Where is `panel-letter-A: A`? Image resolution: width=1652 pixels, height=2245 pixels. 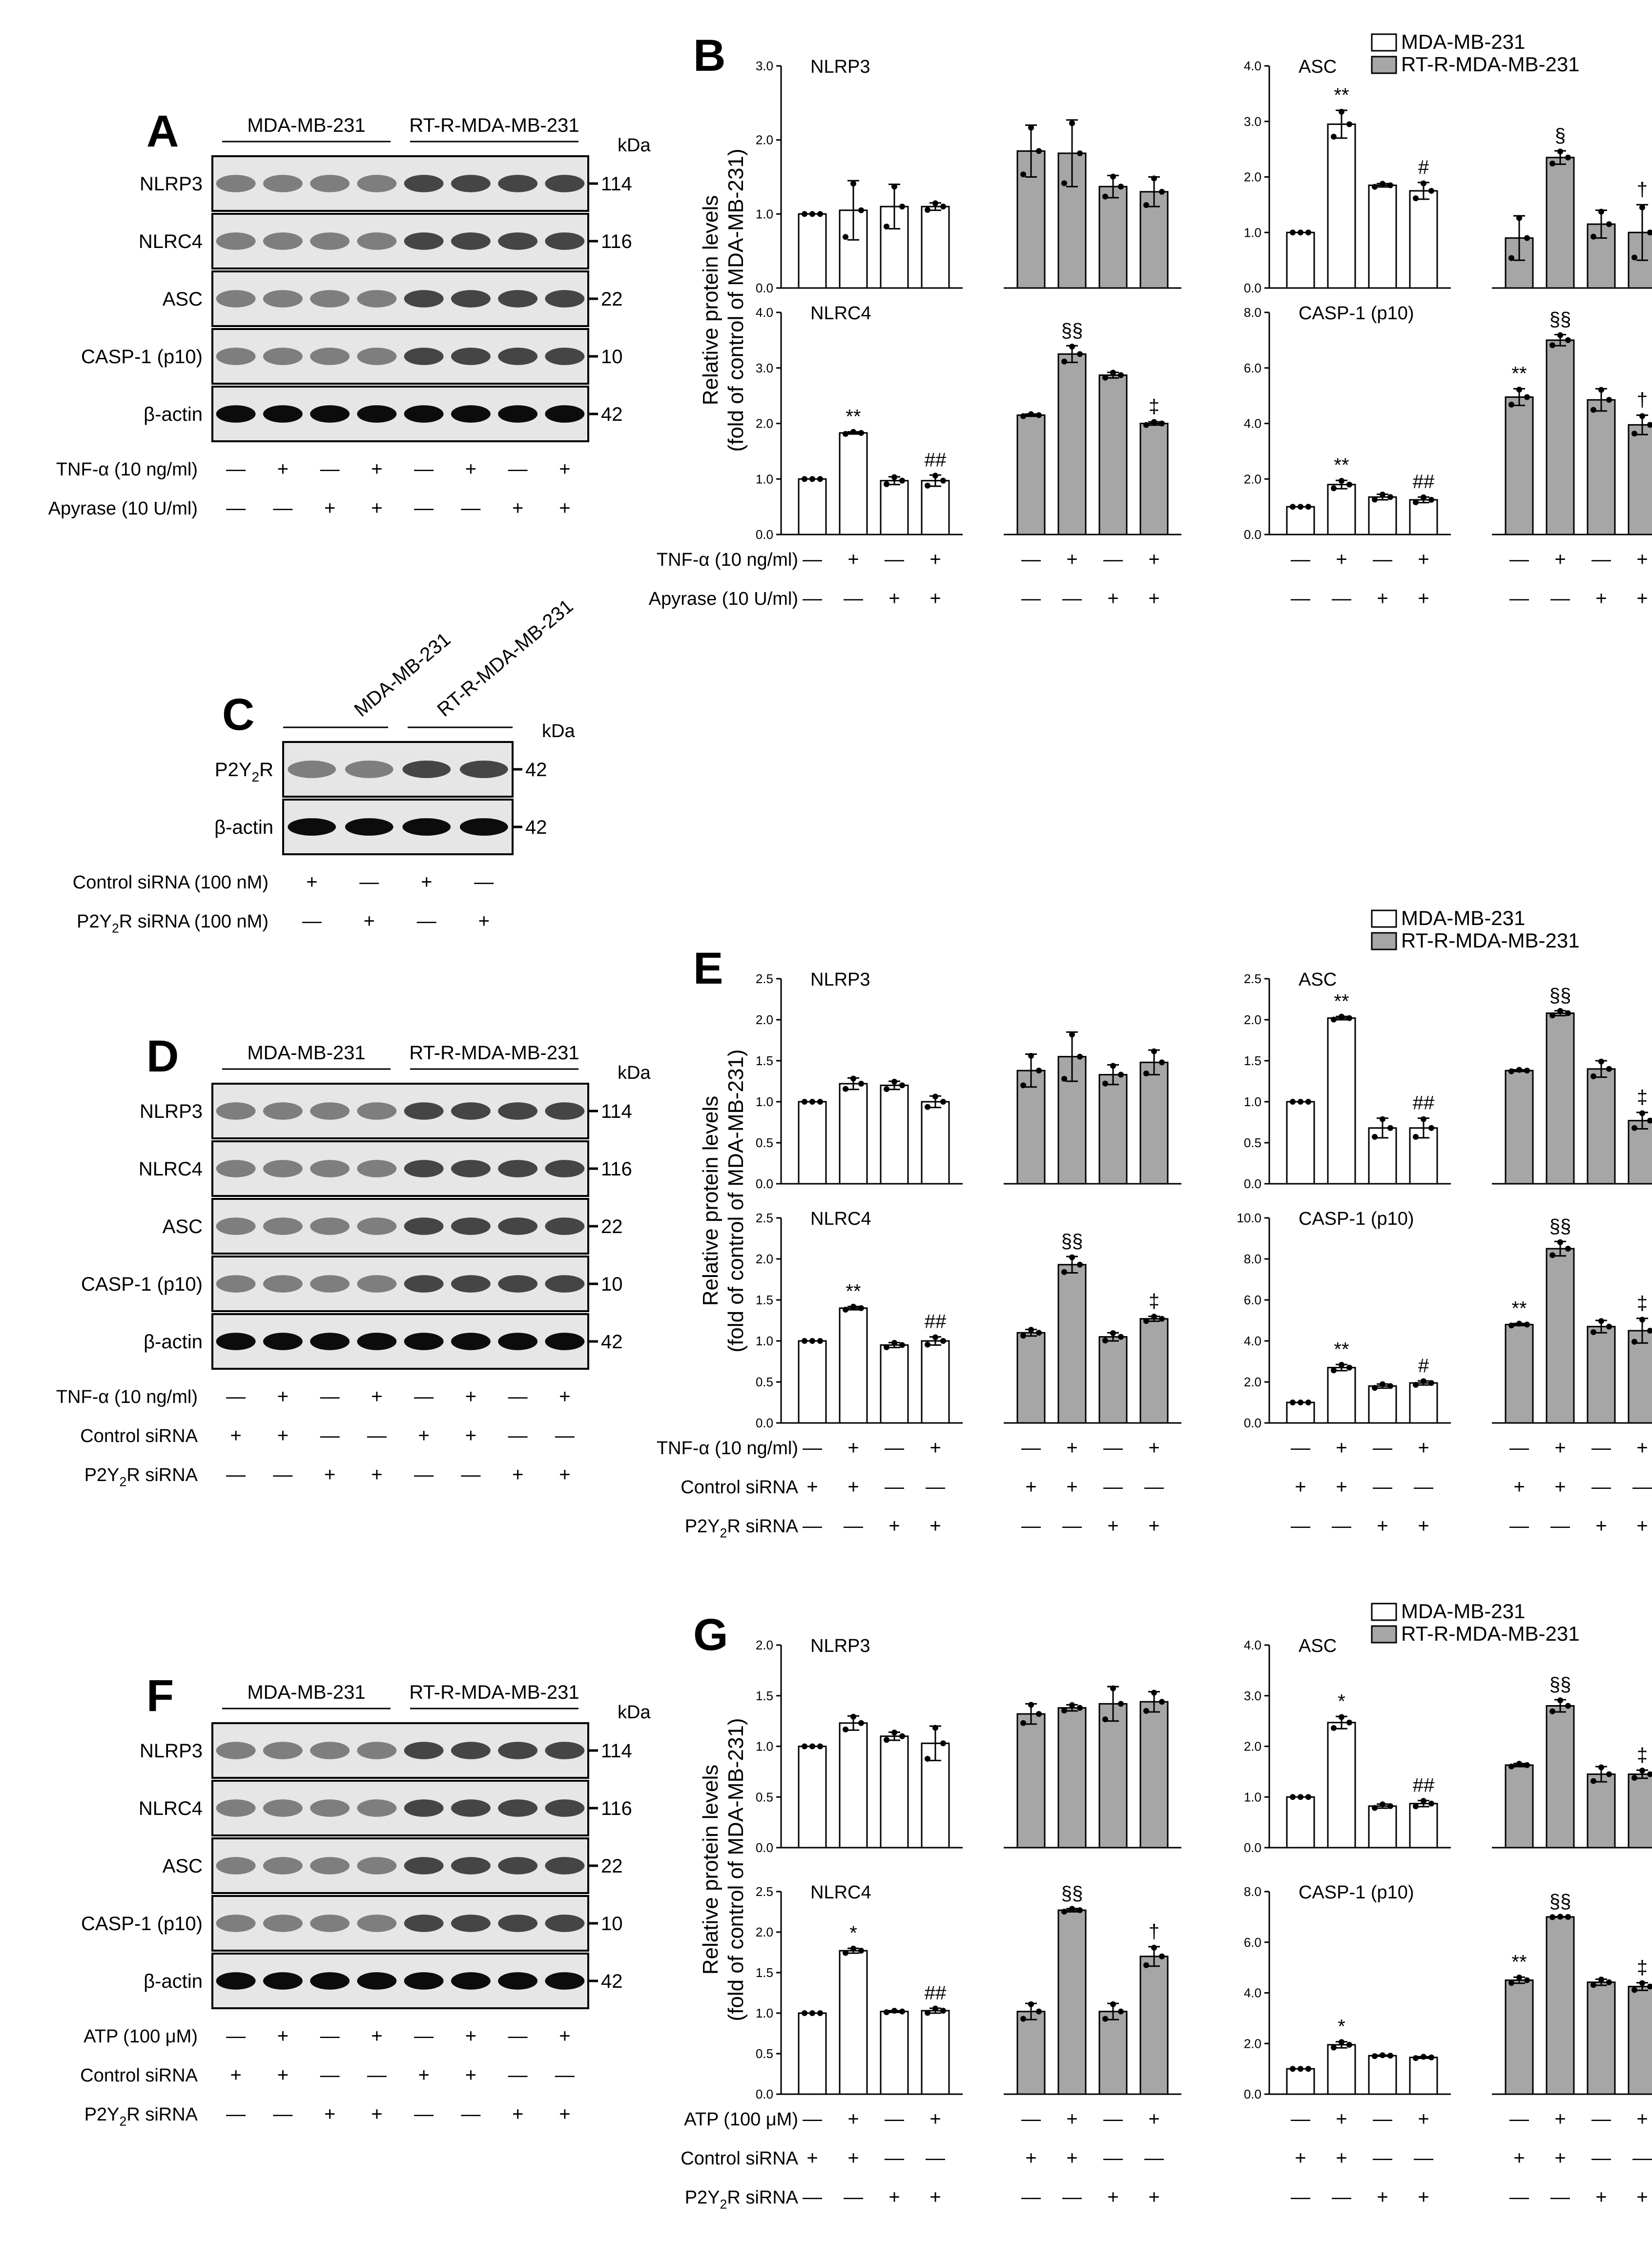 panel-letter-A: A is located at coordinates (162, 131).